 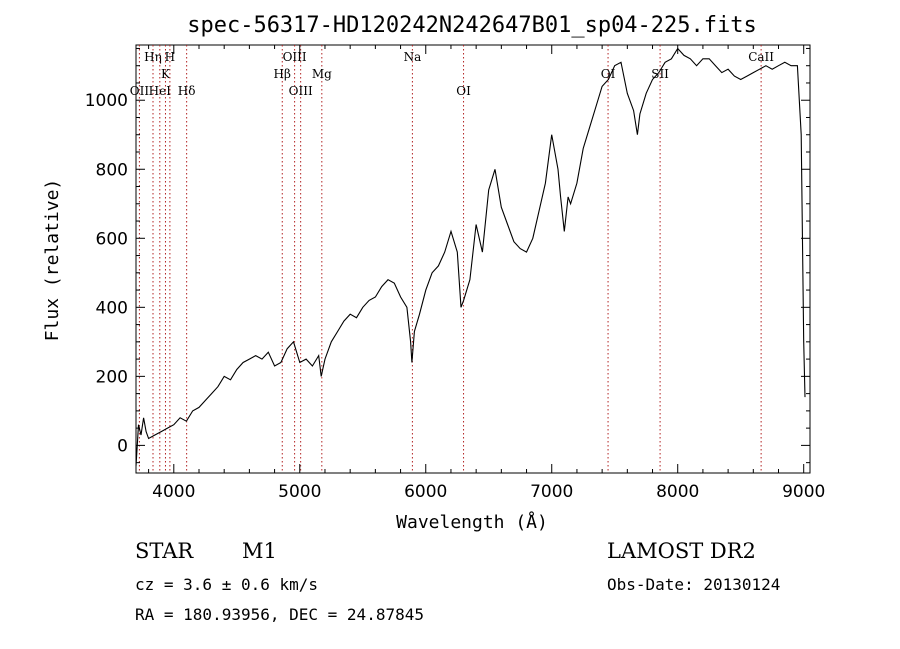 What do you see at coordinates (463, 91) in the screenshot?
I see `line-label-11: OI` at bounding box center [463, 91].